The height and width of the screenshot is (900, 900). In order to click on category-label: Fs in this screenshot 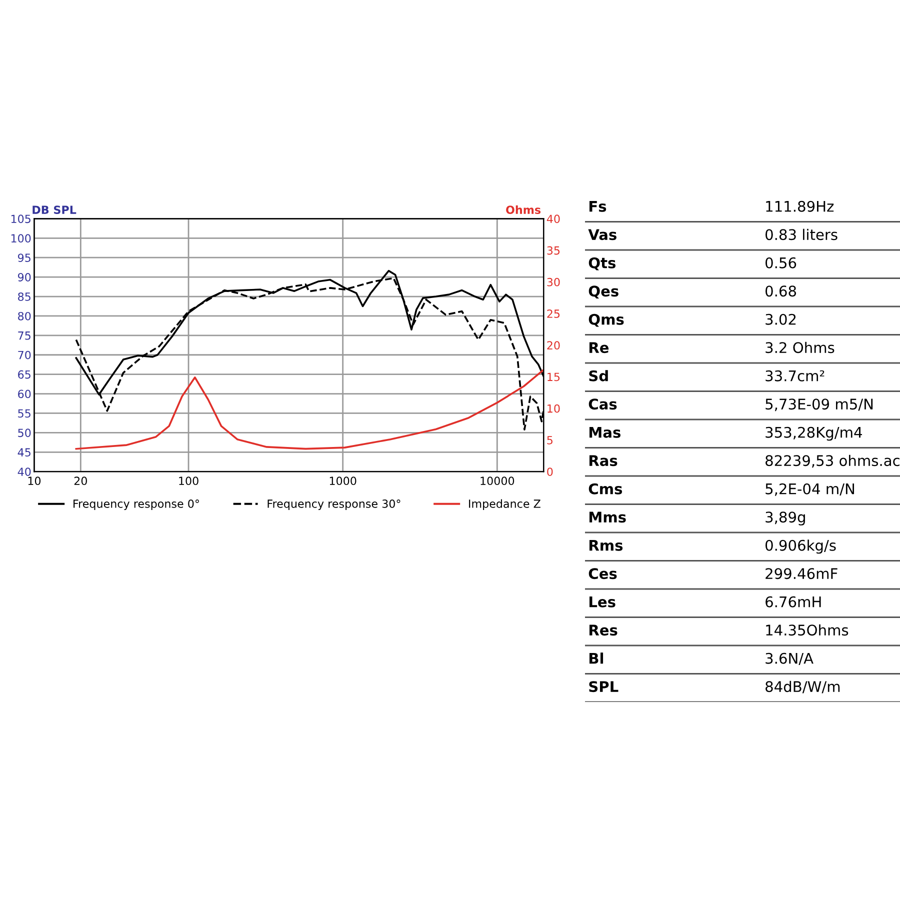, I will do `click(597, 206)`.